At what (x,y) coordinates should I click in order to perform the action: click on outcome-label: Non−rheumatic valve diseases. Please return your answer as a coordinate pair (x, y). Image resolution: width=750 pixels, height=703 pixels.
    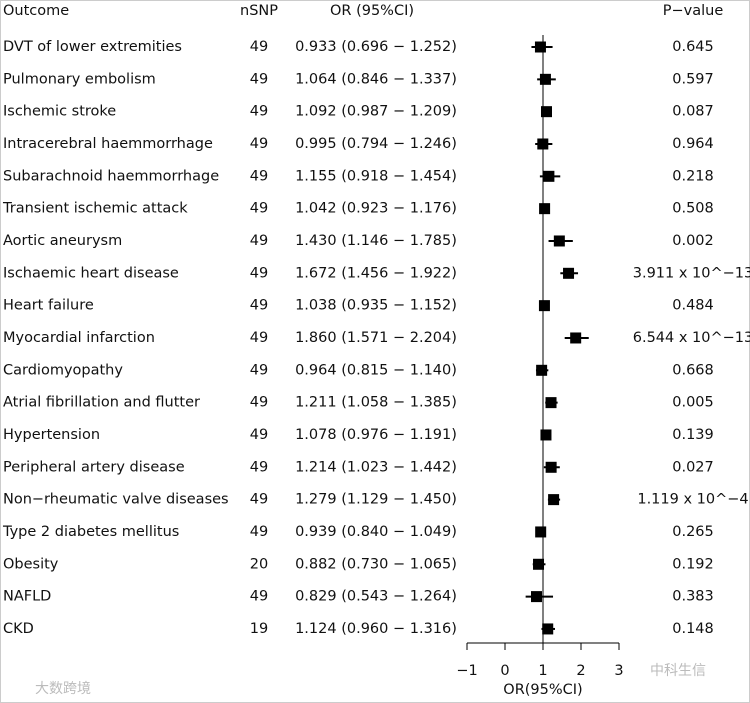
    Looking at the image, I should click on (116, 500).